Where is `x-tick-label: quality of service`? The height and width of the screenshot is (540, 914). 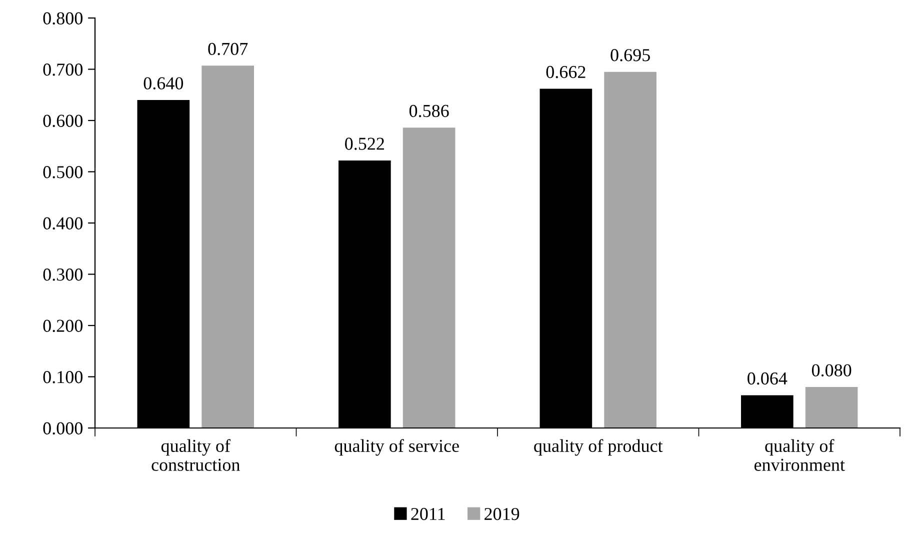
x-tick-label: quality of service is located at coordinates (396, 447).